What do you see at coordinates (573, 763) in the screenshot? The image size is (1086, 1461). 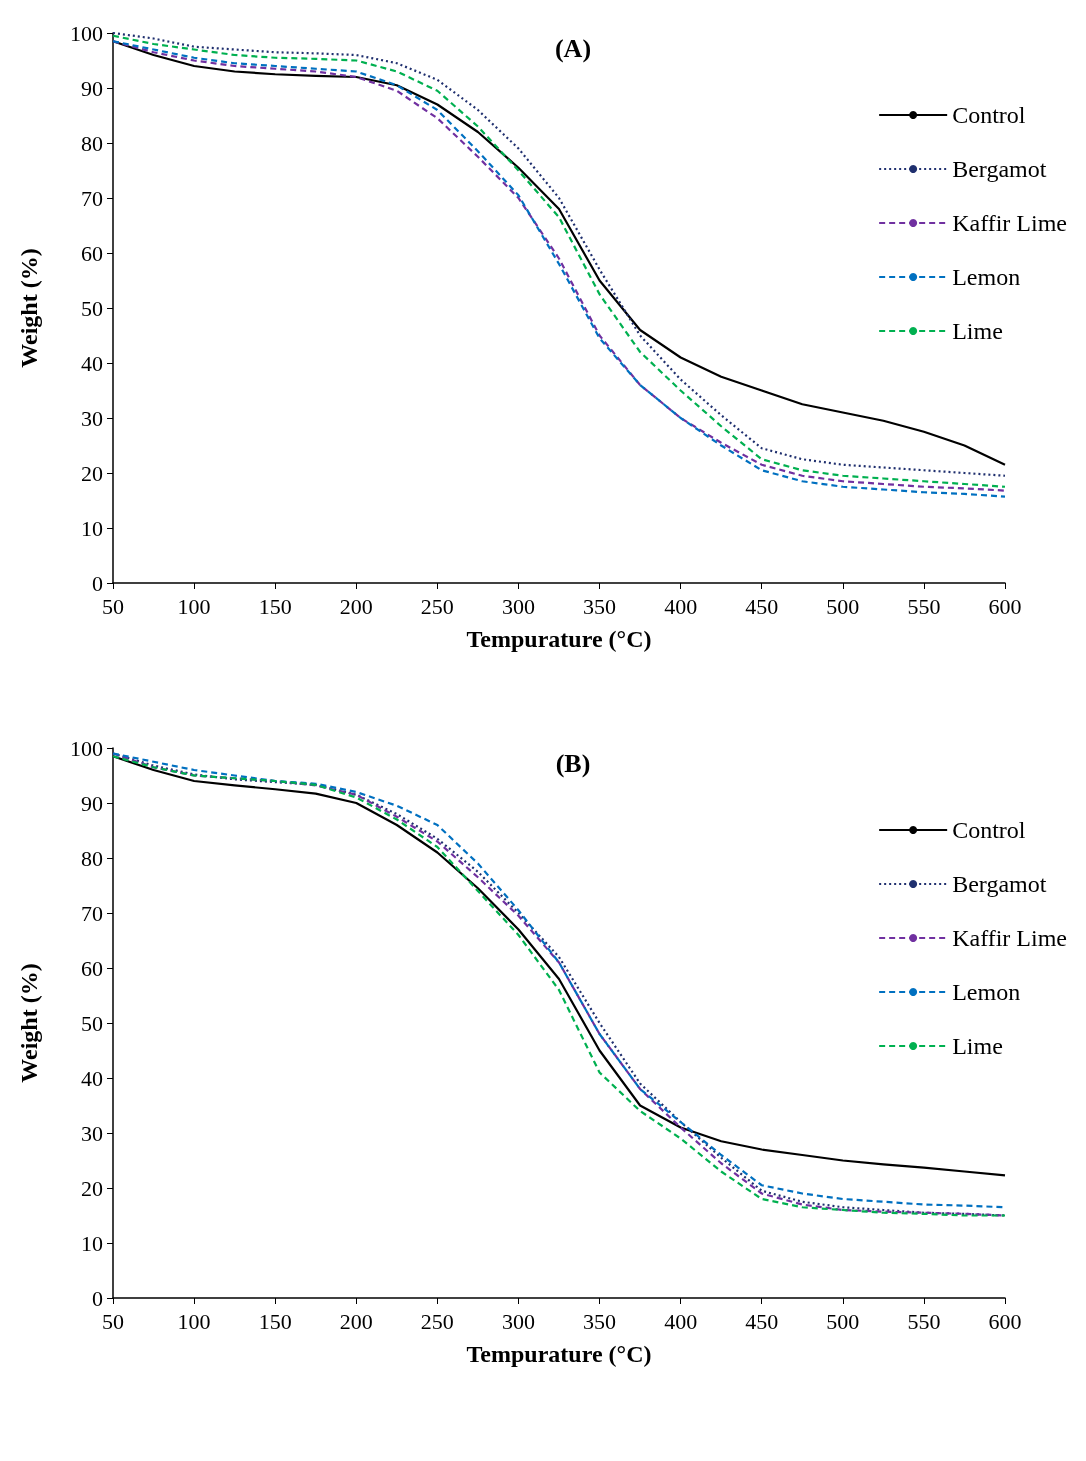 I see `chart-title: (B)` at bounding box center [573, 763].